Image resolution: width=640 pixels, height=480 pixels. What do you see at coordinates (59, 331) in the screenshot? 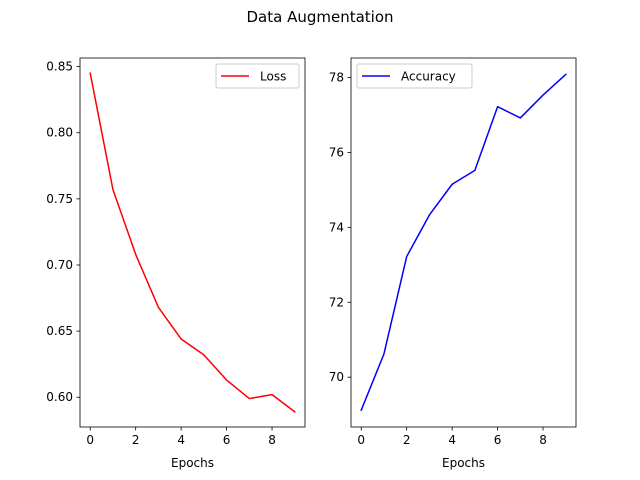
I see `y-tick-label: 0.65` at bounding box center [59, 331].